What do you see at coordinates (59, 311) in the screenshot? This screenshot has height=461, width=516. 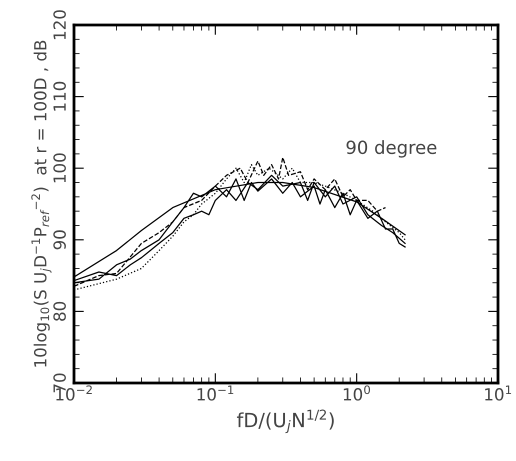 I see `y-tick-label: 80` at bounding box center [59, 311].